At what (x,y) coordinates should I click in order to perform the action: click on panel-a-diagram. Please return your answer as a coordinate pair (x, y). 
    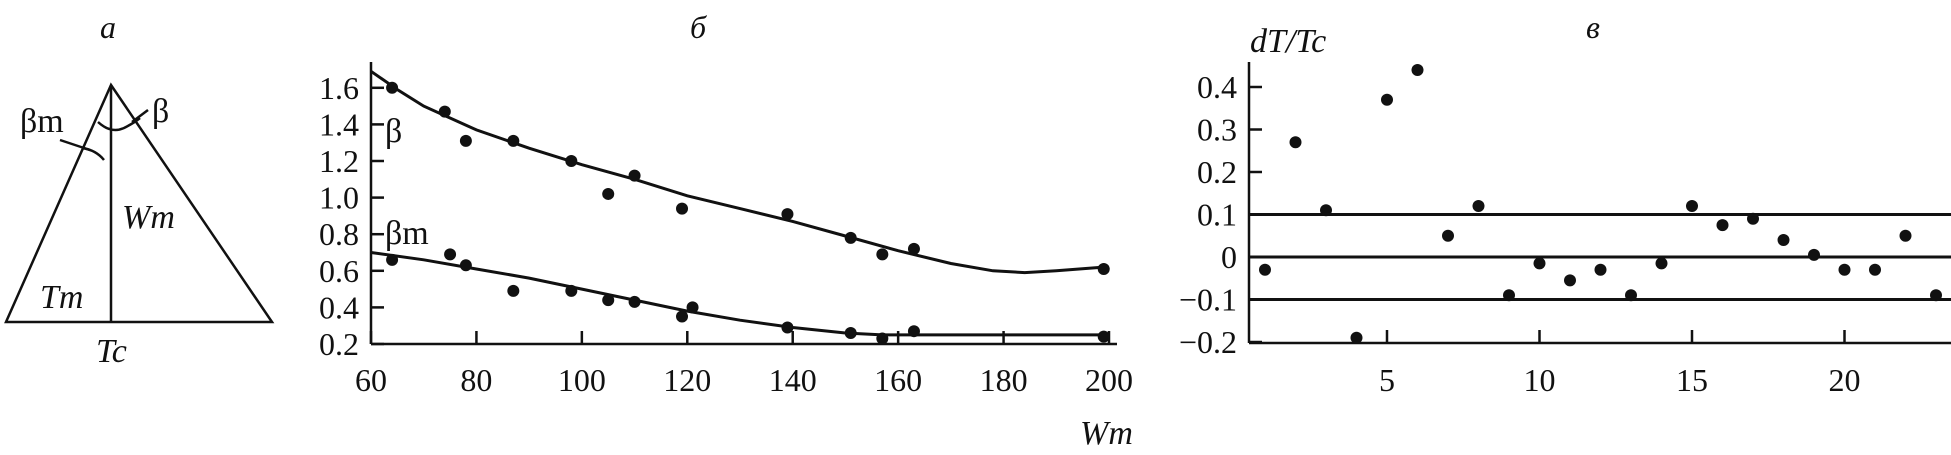
    Looking at the image, I should click on (139, 203).